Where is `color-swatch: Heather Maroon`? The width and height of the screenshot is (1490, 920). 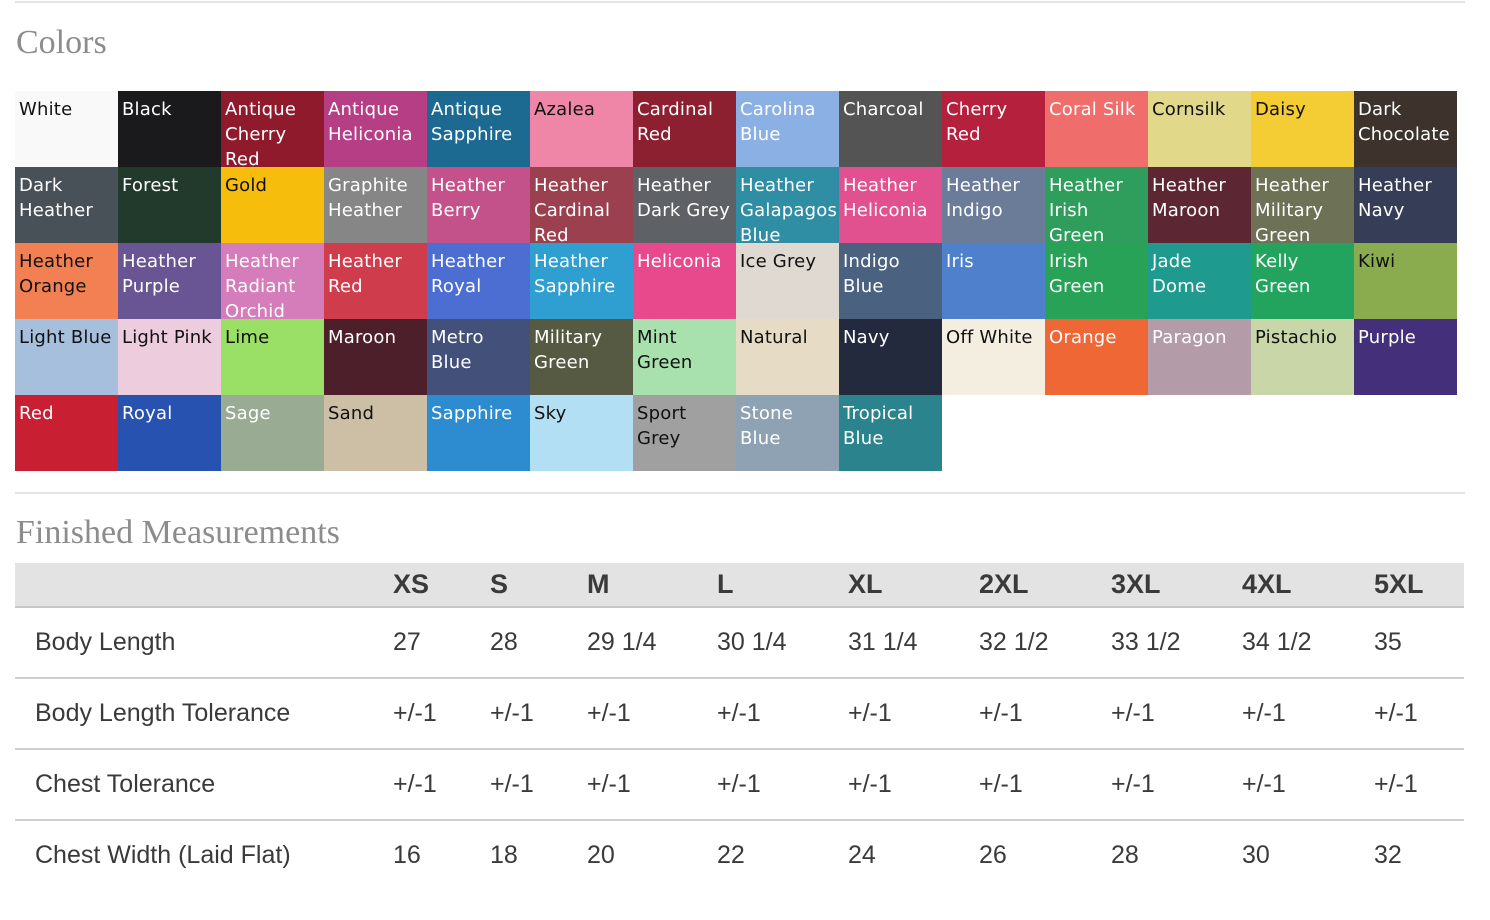 color-swatch: Heather Maroon is located at coordinates (1199, 205).